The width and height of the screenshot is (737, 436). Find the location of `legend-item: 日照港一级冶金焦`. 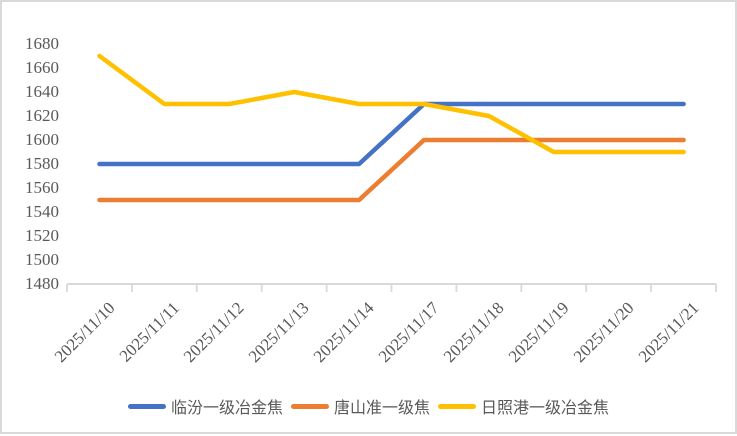

legend-item: 日照港一级冶金焦 is located at coordinates (523, 406).